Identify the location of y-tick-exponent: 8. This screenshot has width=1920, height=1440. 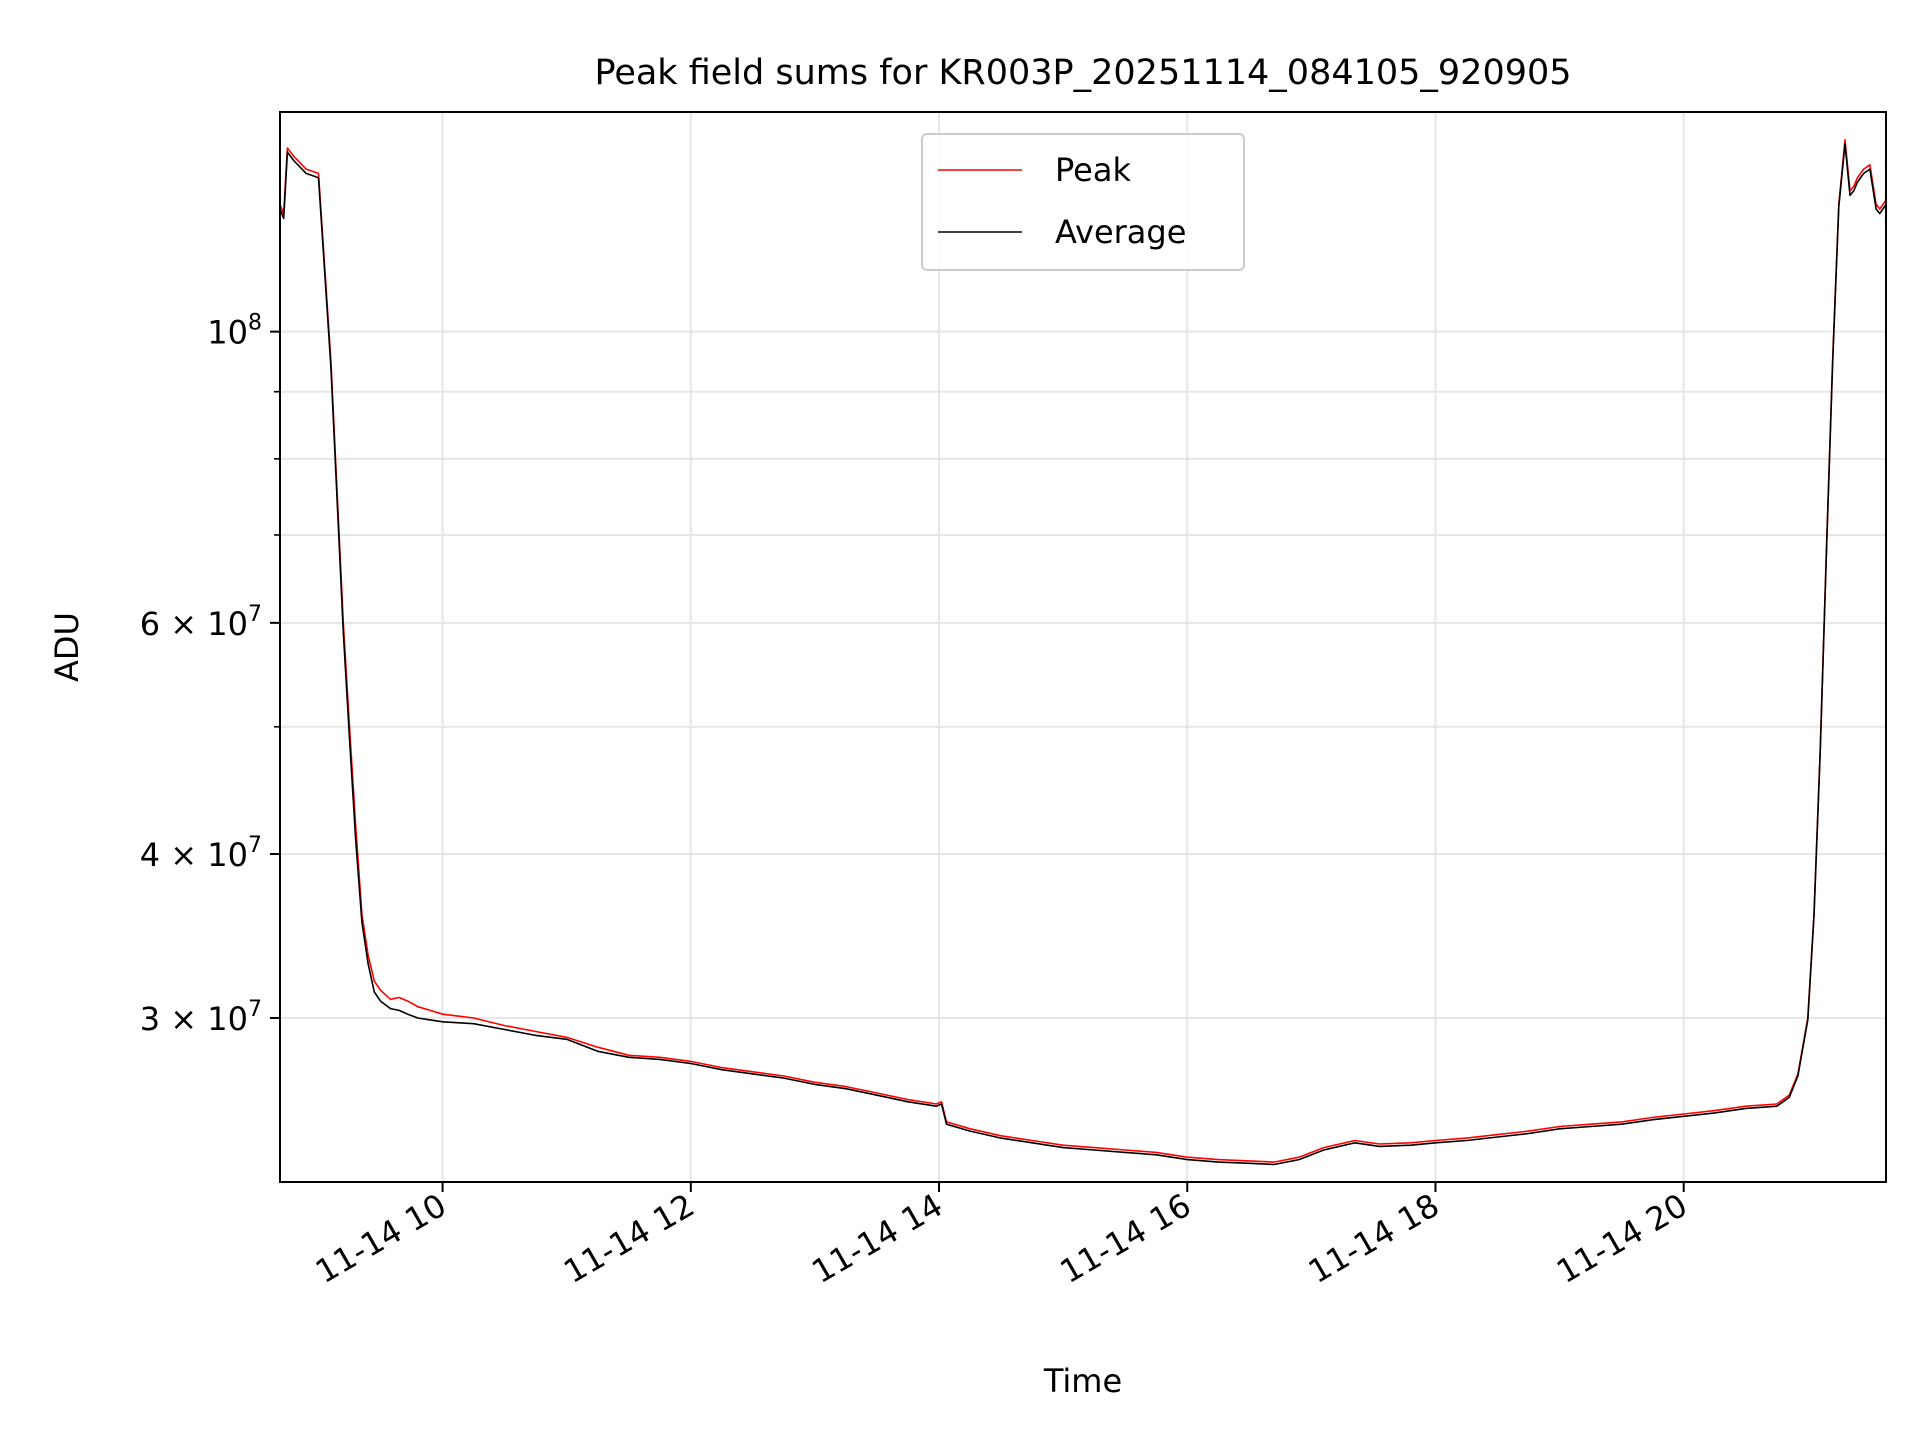
(255, 323).